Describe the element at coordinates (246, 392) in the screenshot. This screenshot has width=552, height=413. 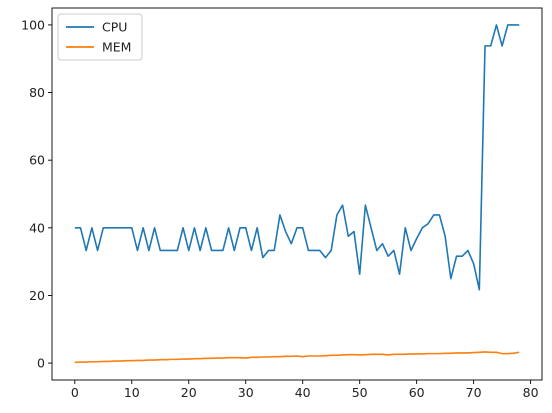
I see `x-tick-label: 30` at that location.